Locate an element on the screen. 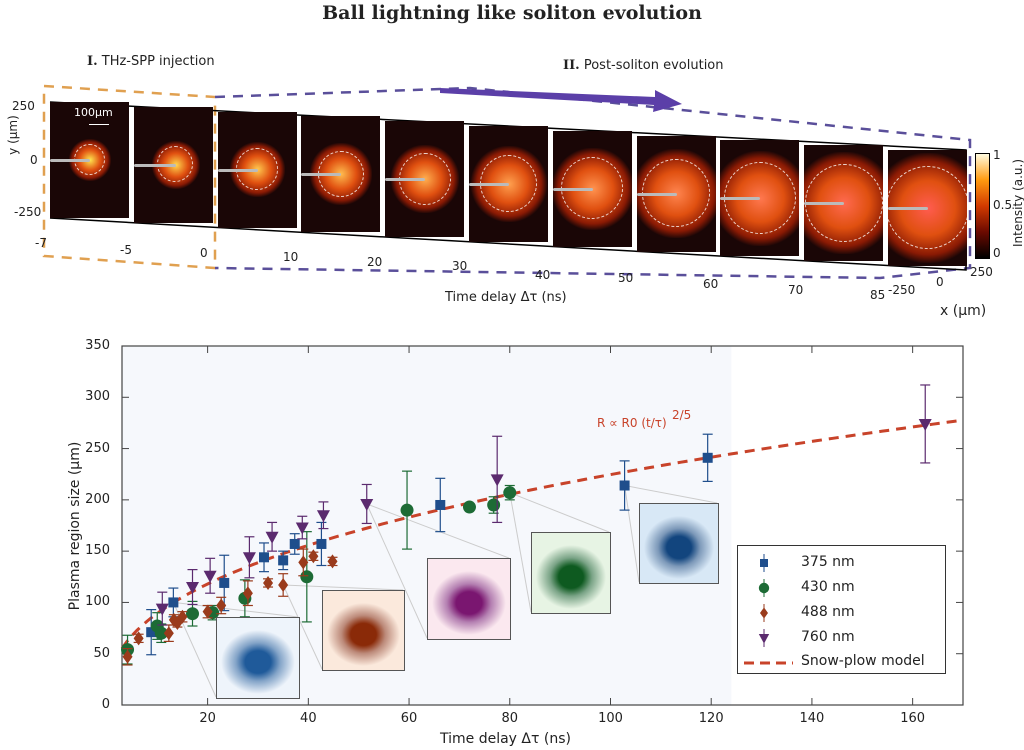 Image resolution: width=1024 pixels, height=750 pixels. y-tick-label: 100 is located at coordinates (97, 602).